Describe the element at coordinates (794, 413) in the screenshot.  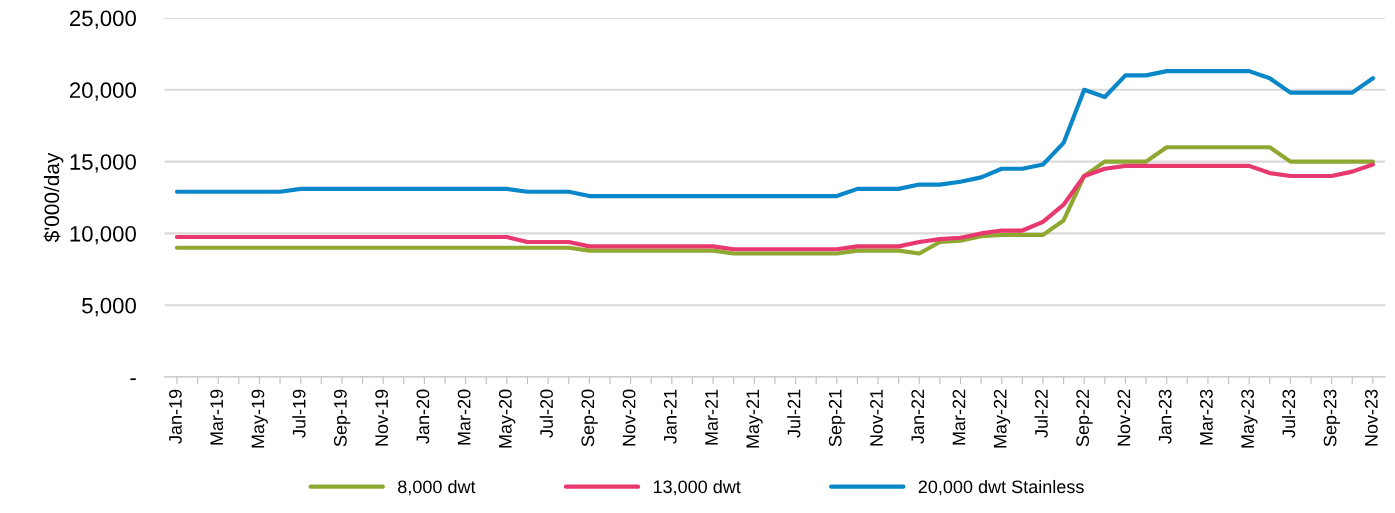
I see `x-tick-label: Jul-21` at that location.